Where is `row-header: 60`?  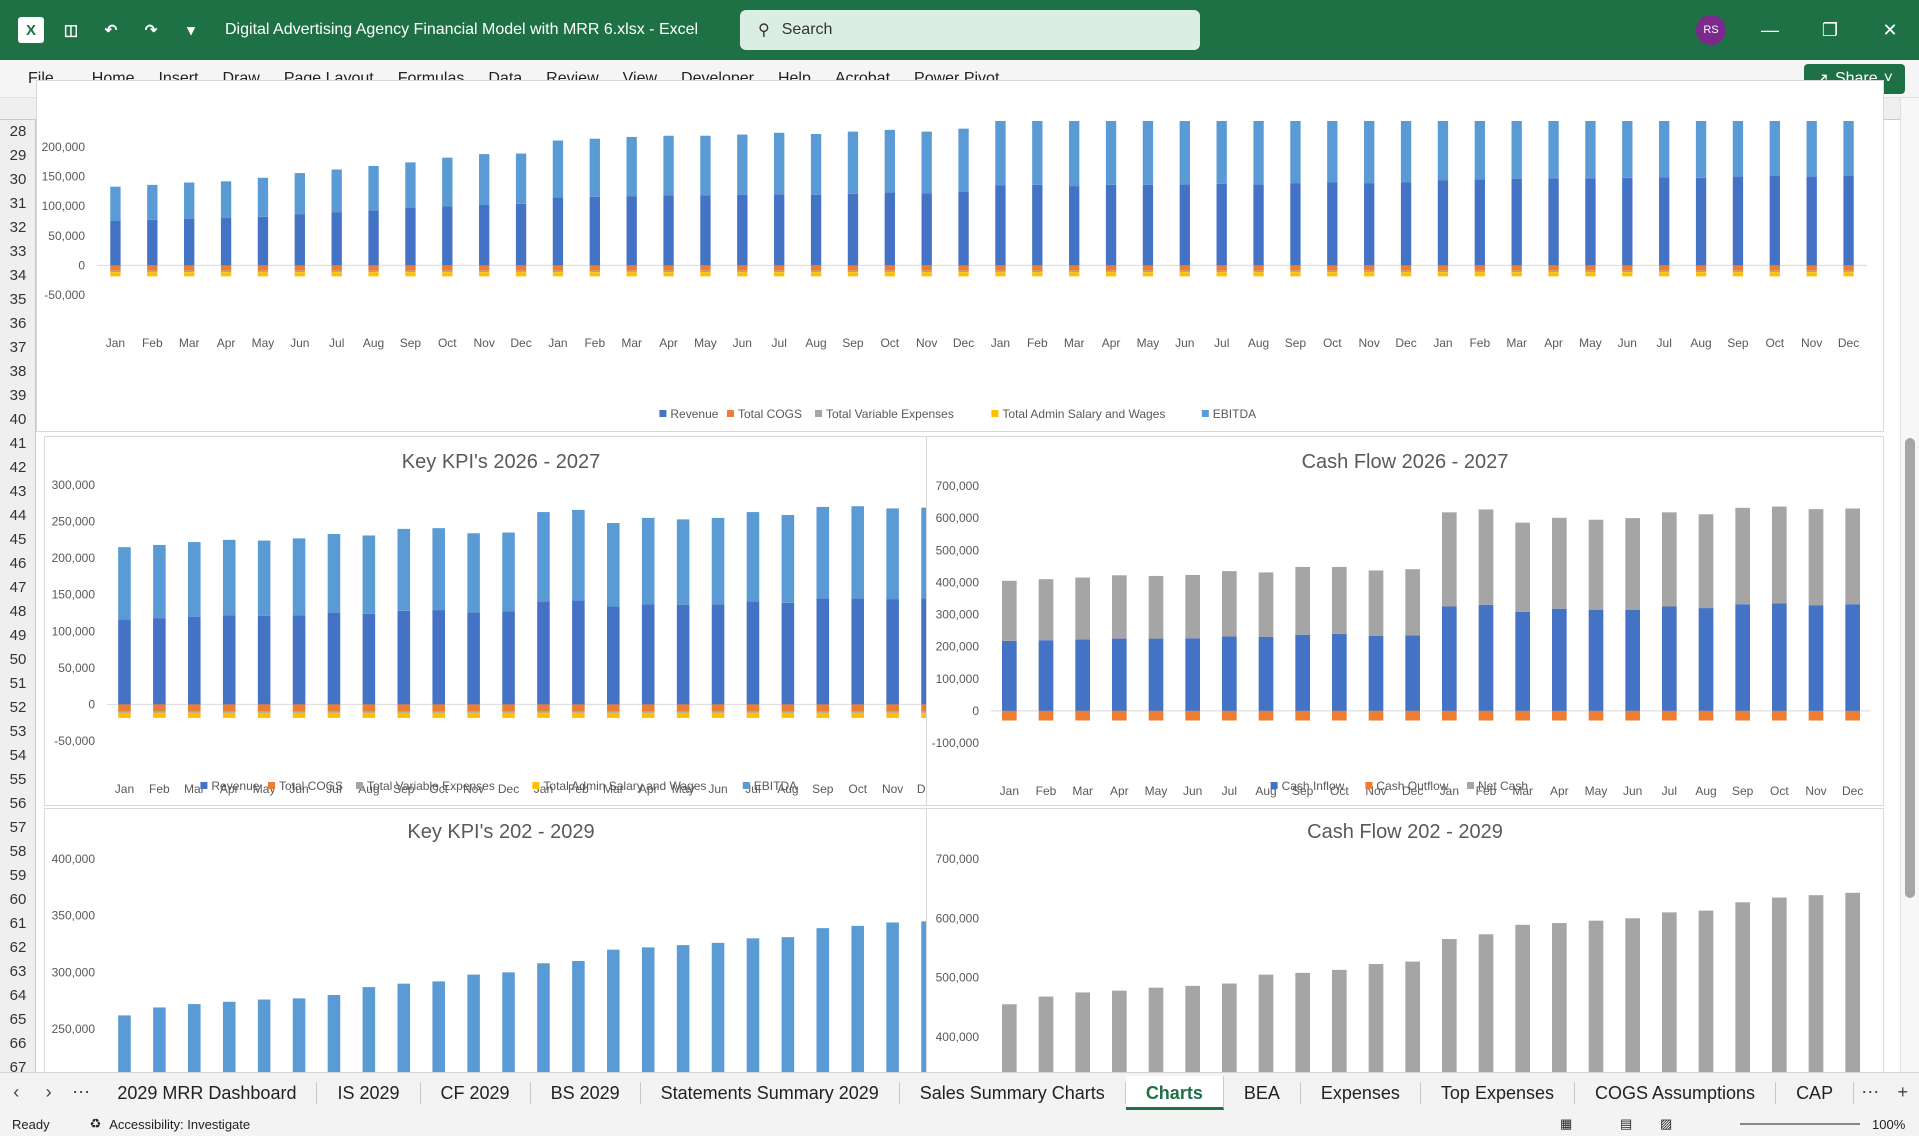
row-header: 60 is located at coordinates (18, 899).